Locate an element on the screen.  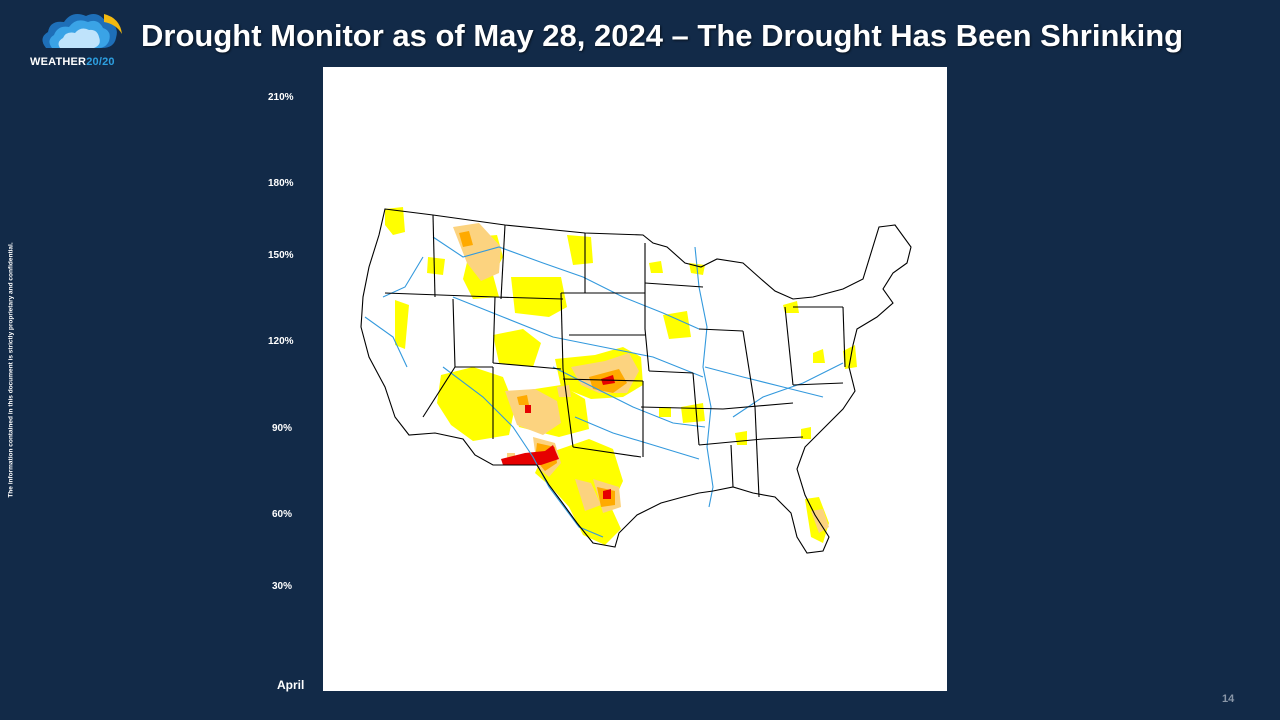
y-tick-label: 120% is located at coordinates (281, 341).